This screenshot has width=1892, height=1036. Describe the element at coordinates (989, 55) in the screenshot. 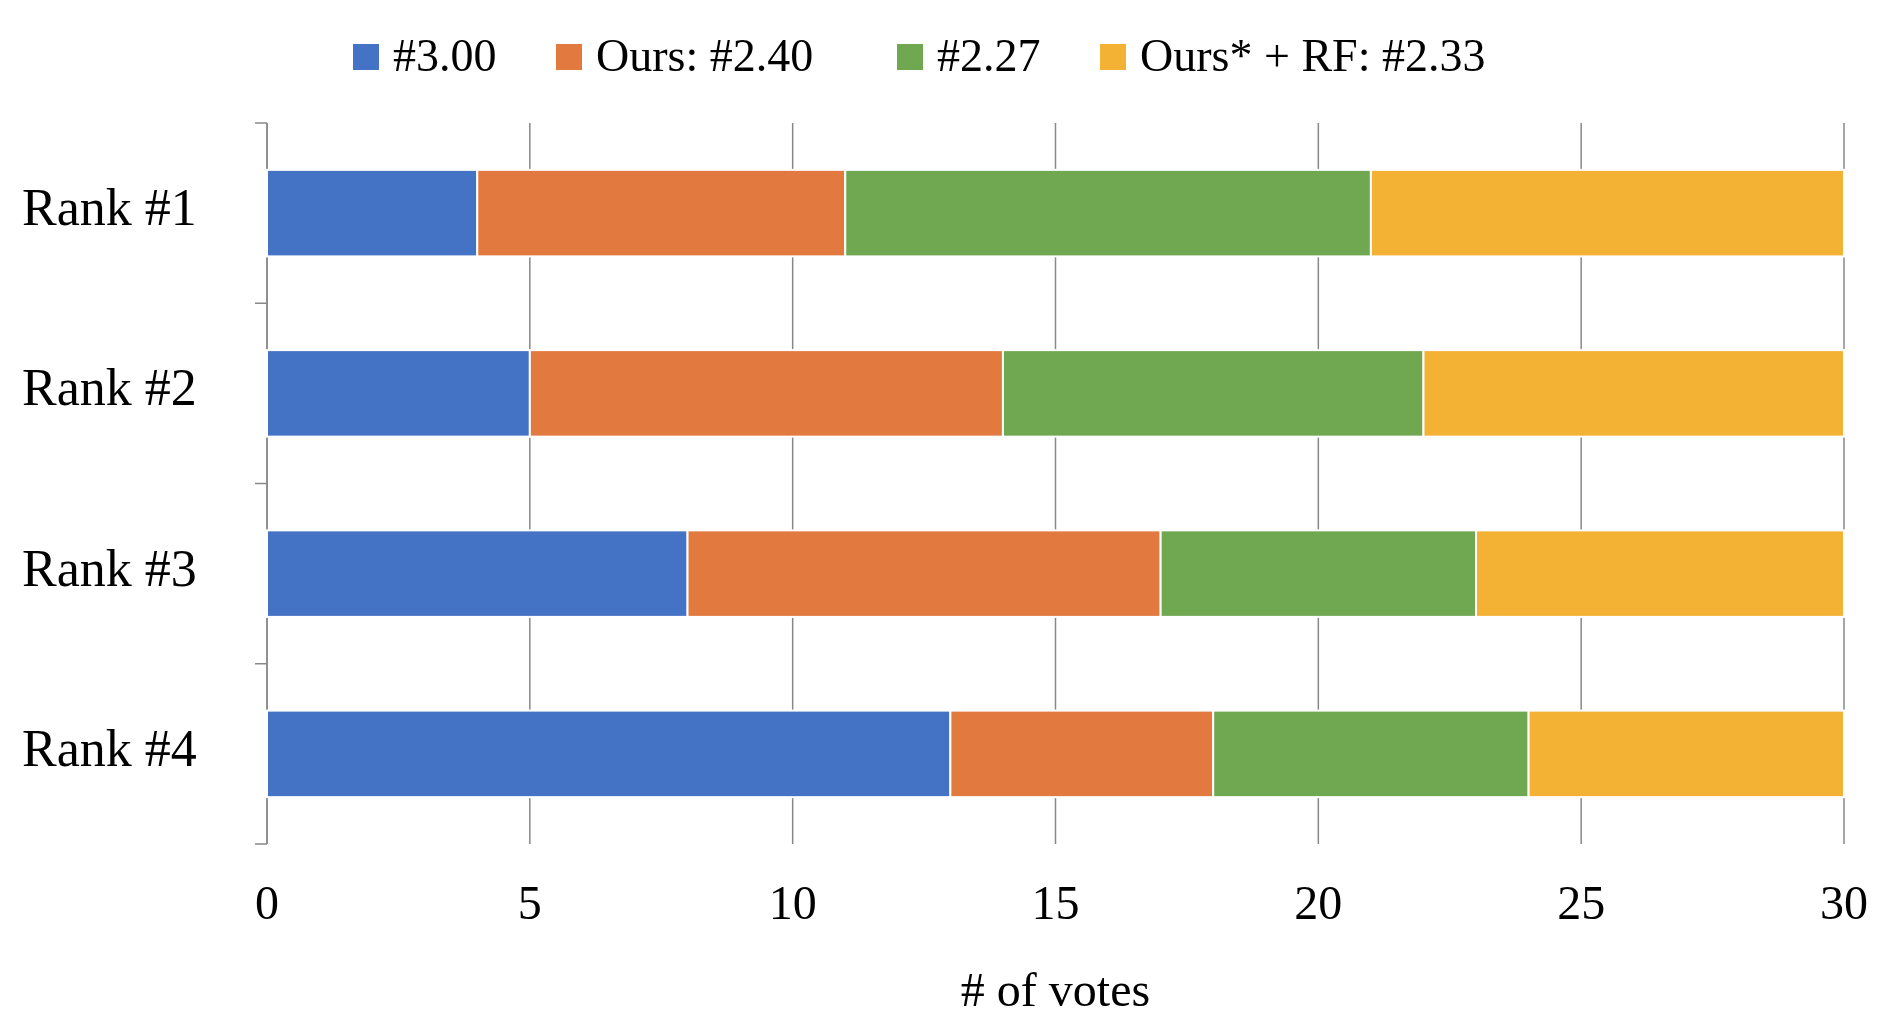

I see `legend-label: #2.27` at that location.